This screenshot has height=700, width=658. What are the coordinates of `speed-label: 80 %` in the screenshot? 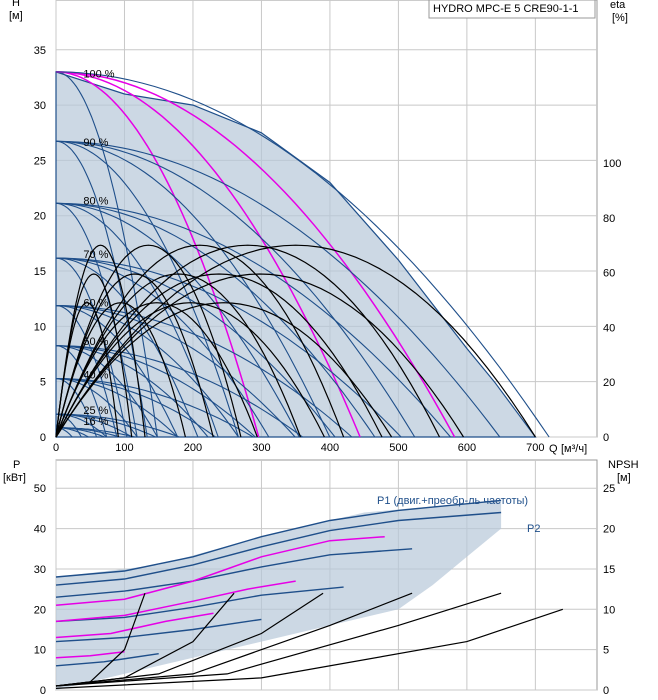 It's located at (95, 202).